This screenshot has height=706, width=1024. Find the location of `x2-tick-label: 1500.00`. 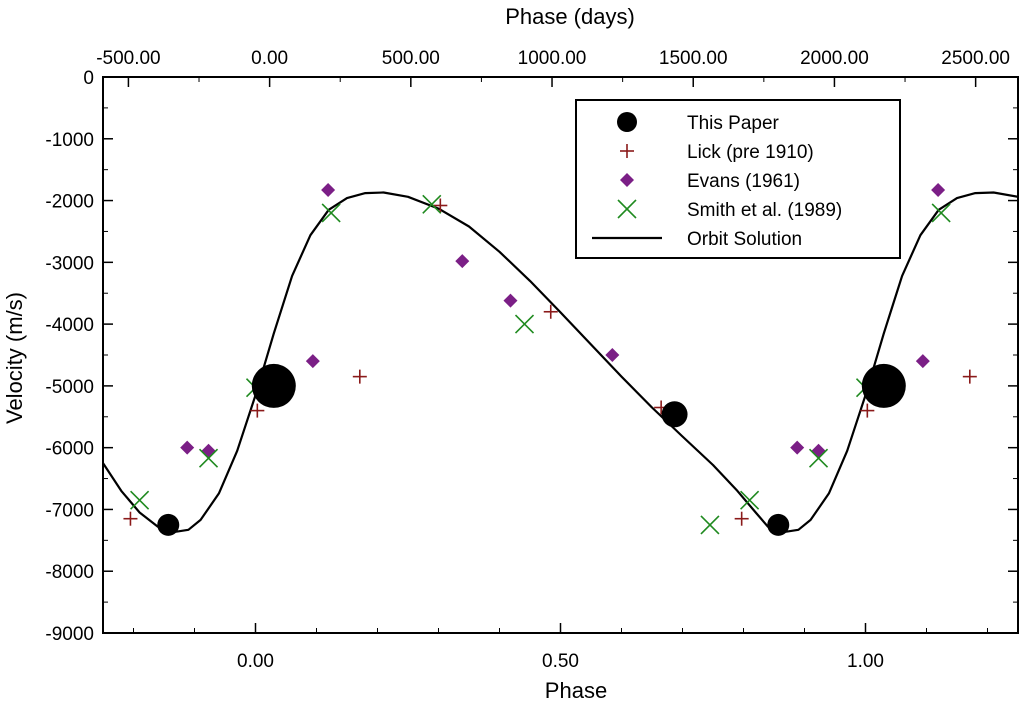

x2-tick-label: 1500.00 is located at coordinates (693, 58).